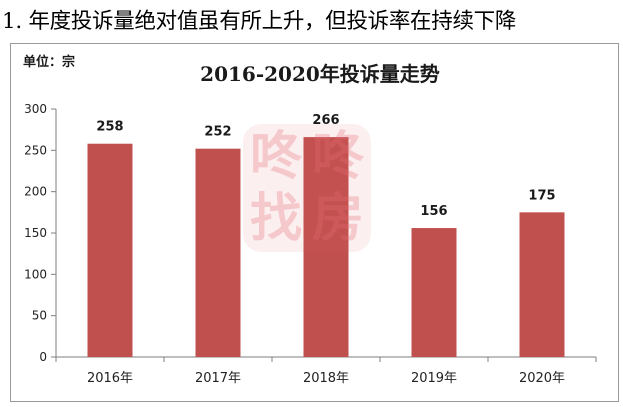 This screenshot has height=407, width=623. Describe the element at coordinates (217, 132) in the screenshot. I see `data-label: 252` at that location.